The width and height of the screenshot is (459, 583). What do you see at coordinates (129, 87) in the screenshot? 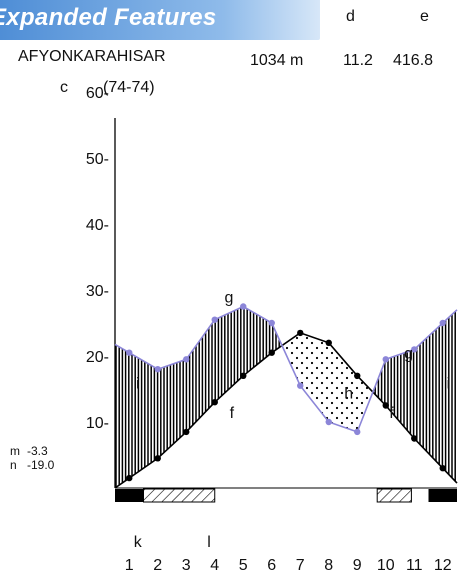
I see `station-years: (74-74)` at bounding box center [129, 87].